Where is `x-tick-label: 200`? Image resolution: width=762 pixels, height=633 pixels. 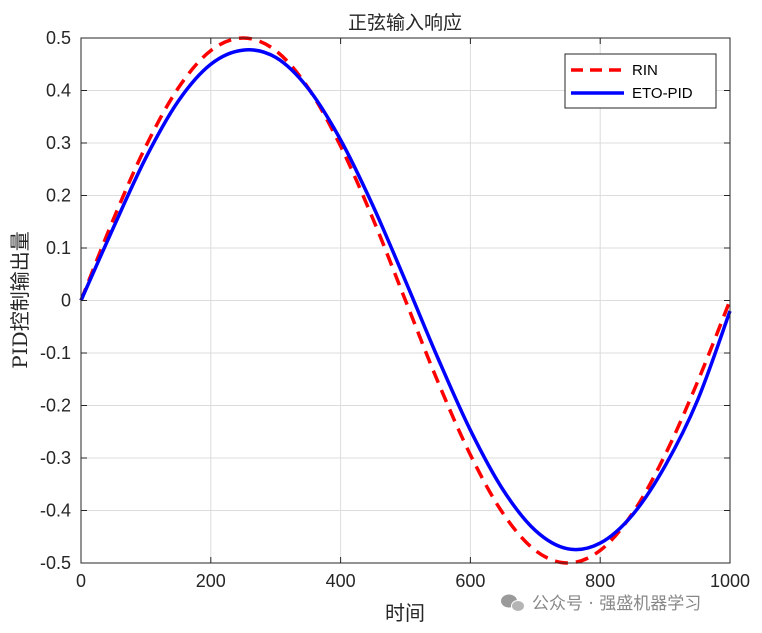 x-tick-label: 200 is located at coordinates (211, 581).